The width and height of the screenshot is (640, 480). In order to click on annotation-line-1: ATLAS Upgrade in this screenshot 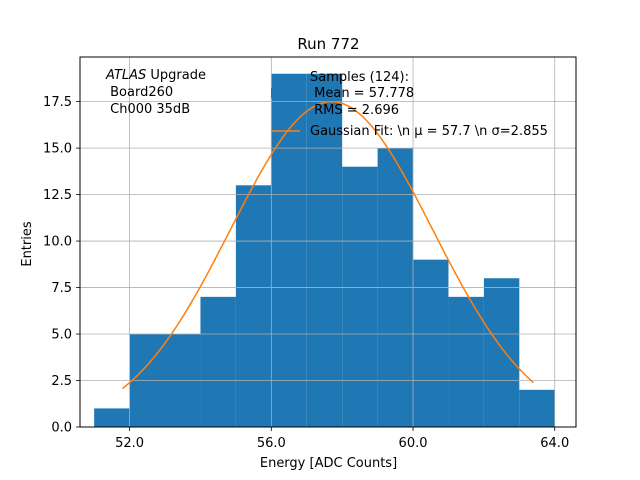, I will do `click(155, 75)`.